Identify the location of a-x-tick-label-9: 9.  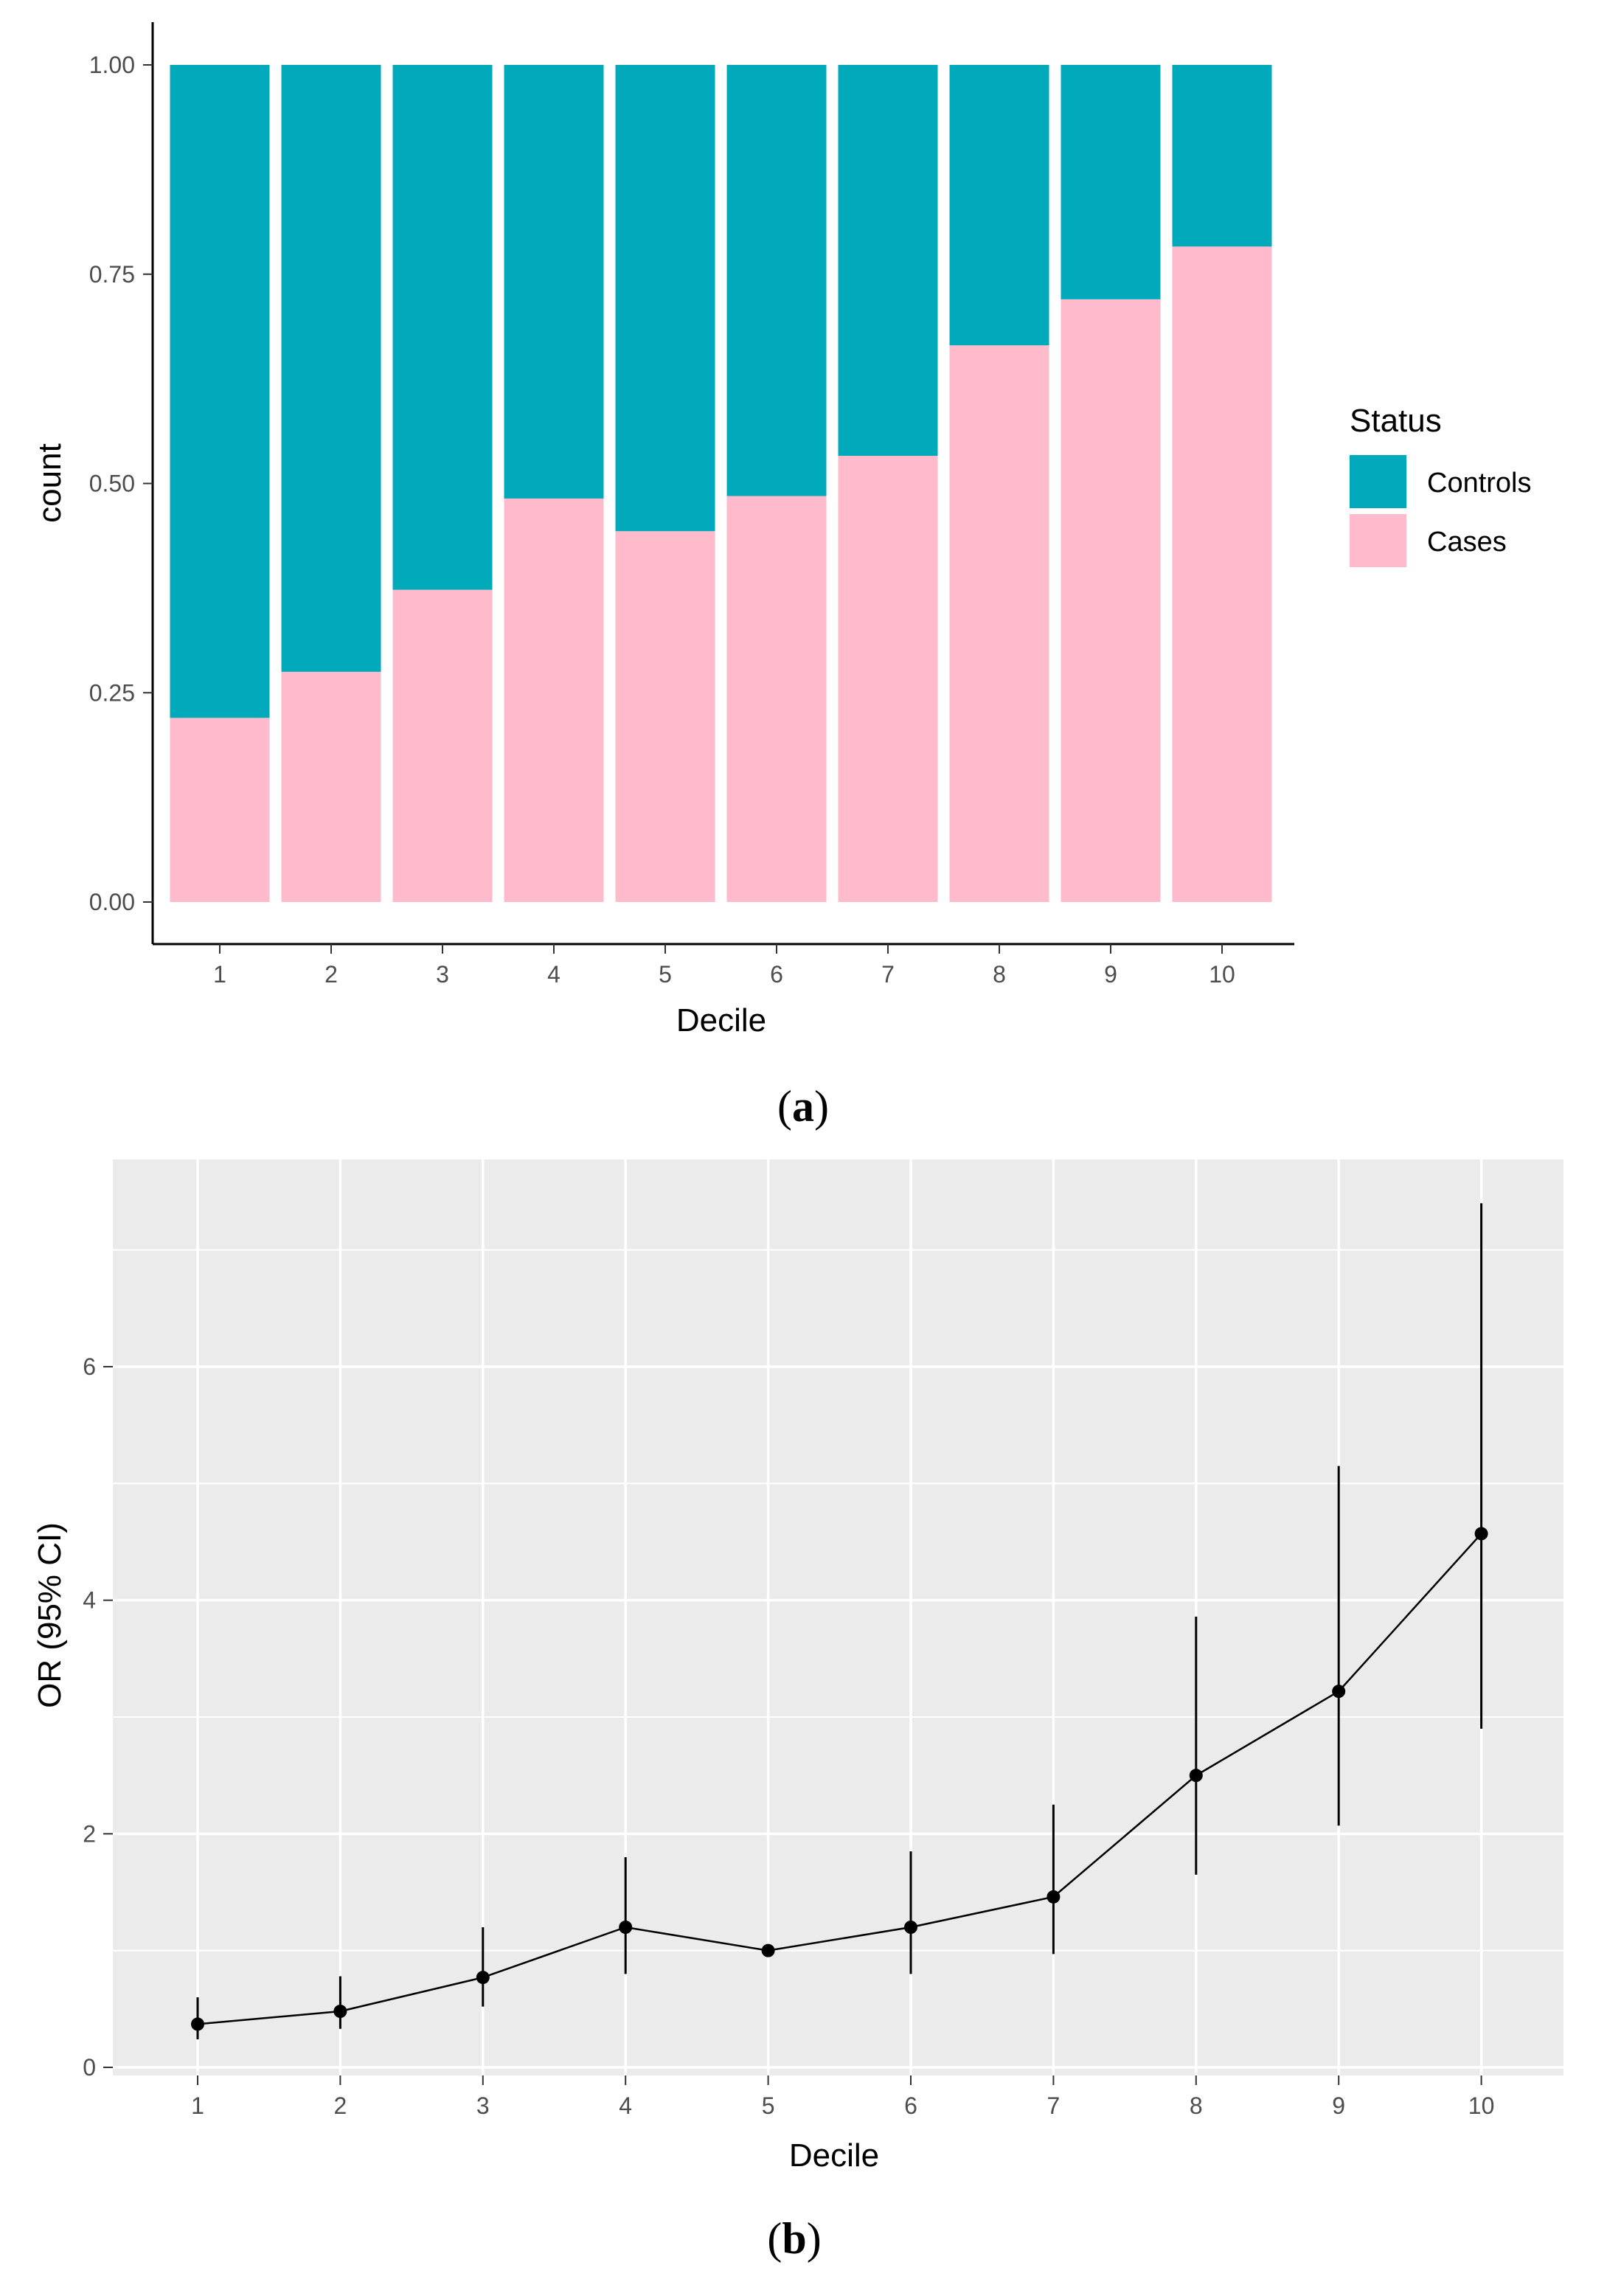
(1110, 974).